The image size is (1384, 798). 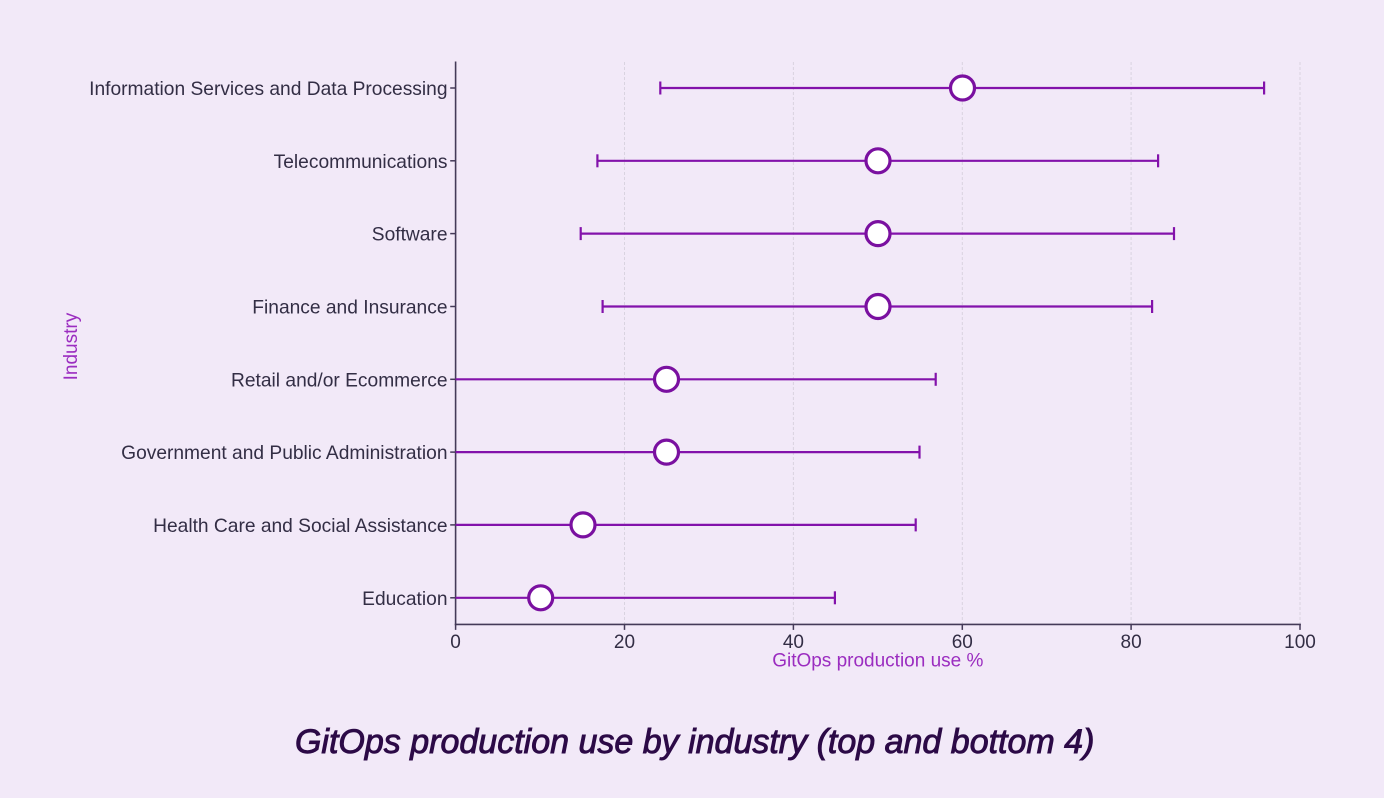 I want to click on svg-text:Government and Public Administ: Government and Public Administration, so click(x=284, y=453).